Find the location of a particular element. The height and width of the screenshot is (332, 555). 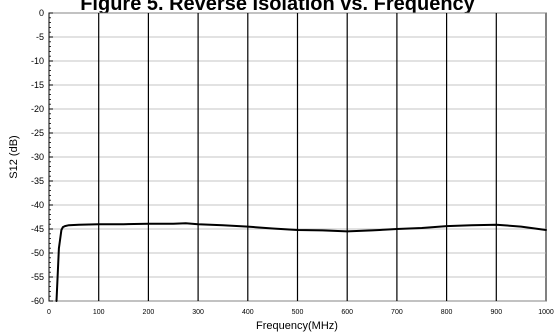

x-tick-label: 400 is located at coordinates (248, 312).